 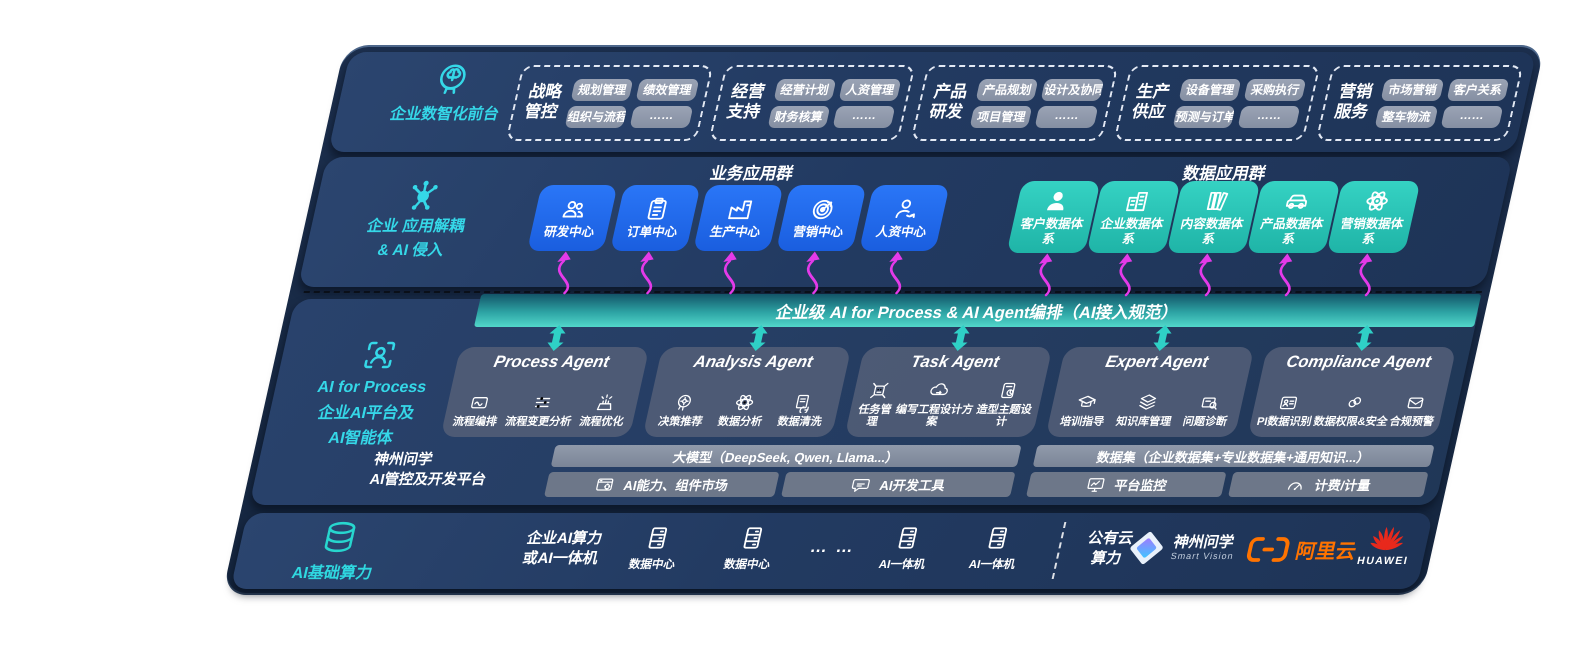 I want to click on atom-icon, so click(x=744, y=402).